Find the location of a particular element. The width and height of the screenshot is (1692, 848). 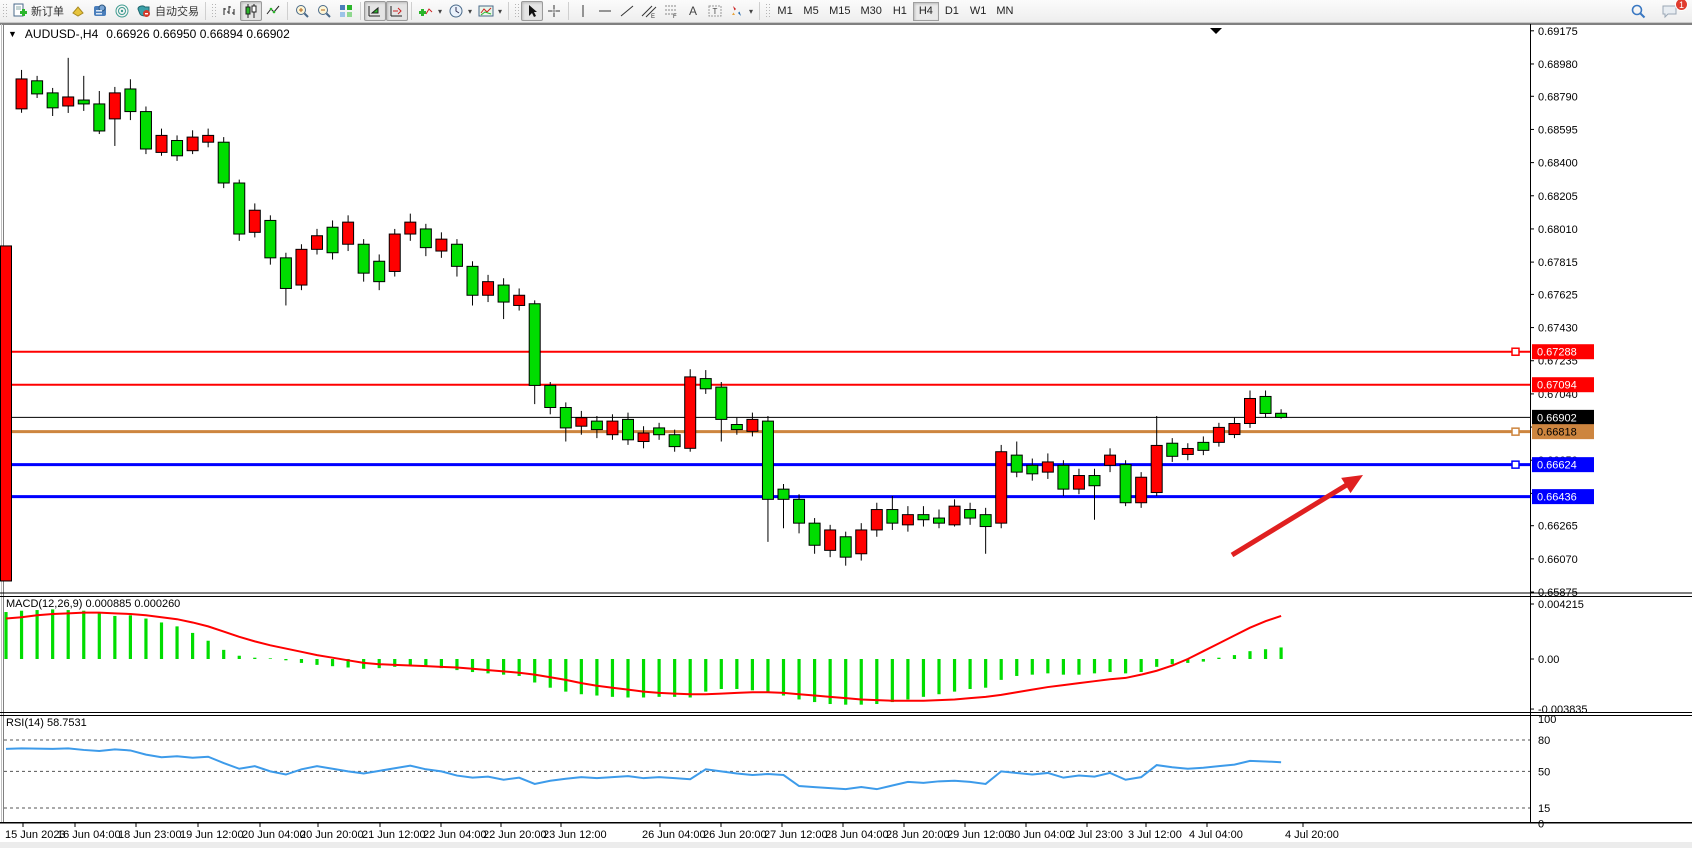

arrows-tool-button: ▾ is located at coordinates (741, 11).